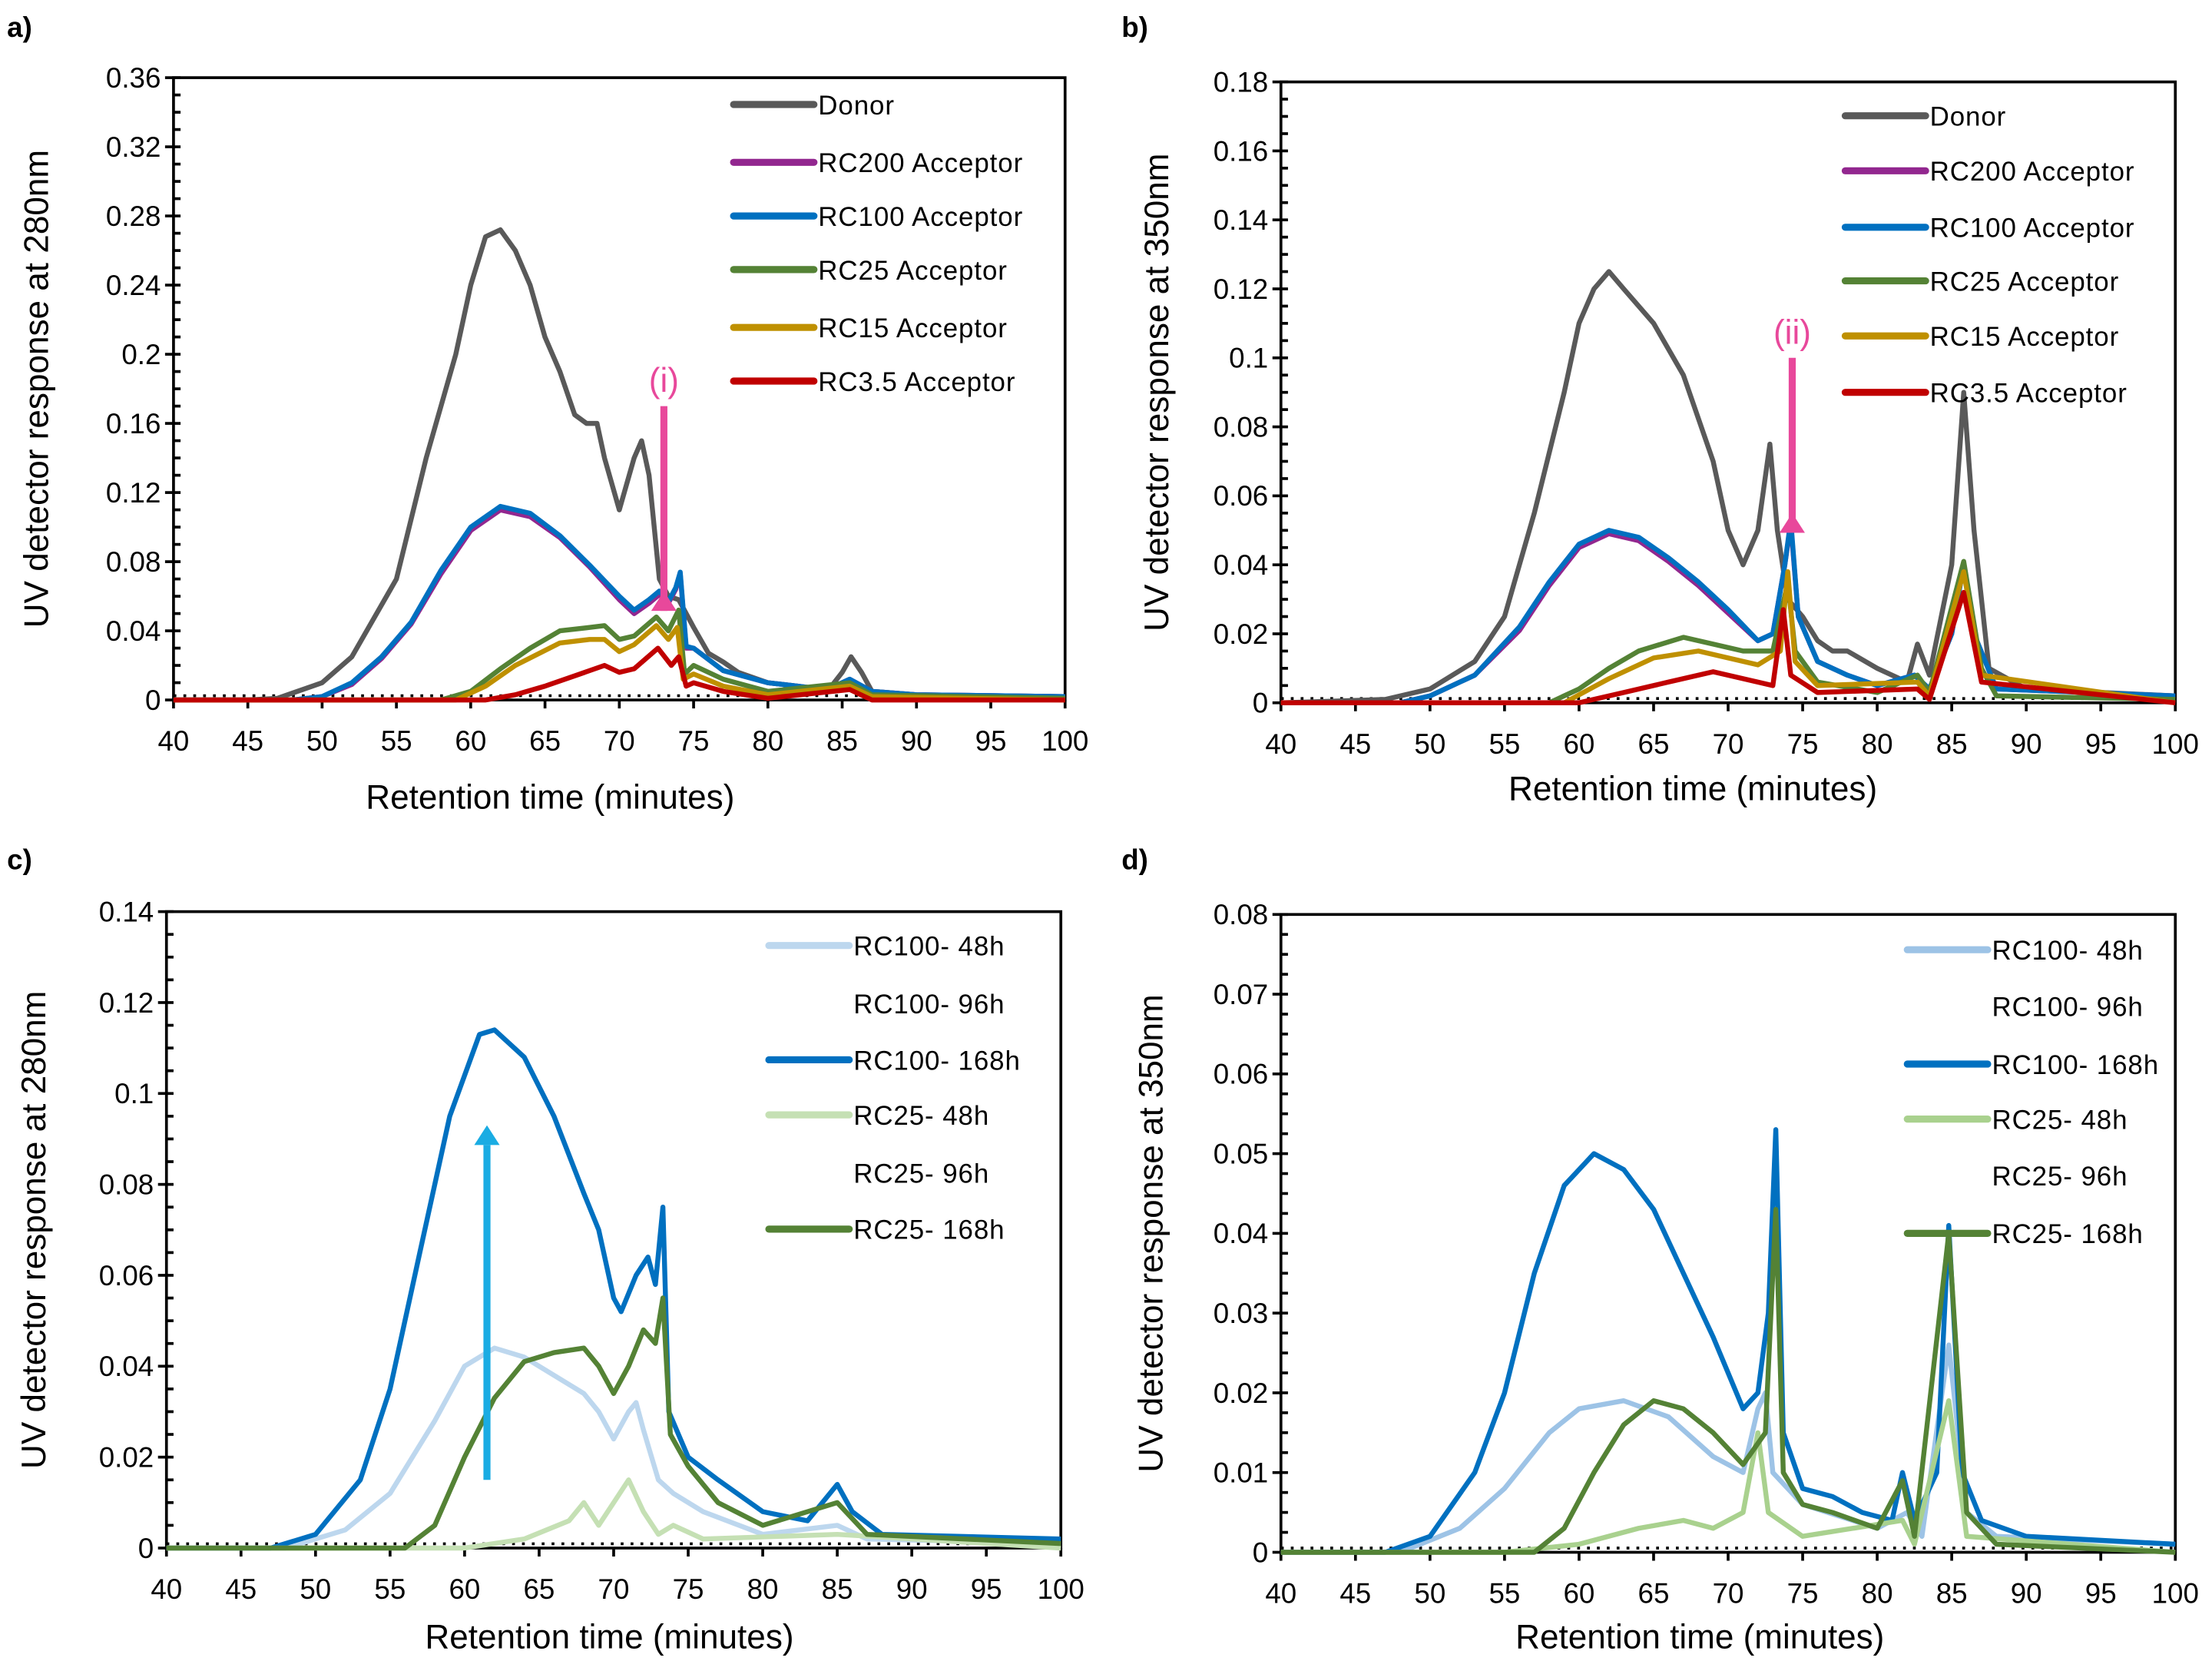  Describe the element at coordinates (1504, 1594) in the screenshot. I see `x-tick-label: 55` at that location.